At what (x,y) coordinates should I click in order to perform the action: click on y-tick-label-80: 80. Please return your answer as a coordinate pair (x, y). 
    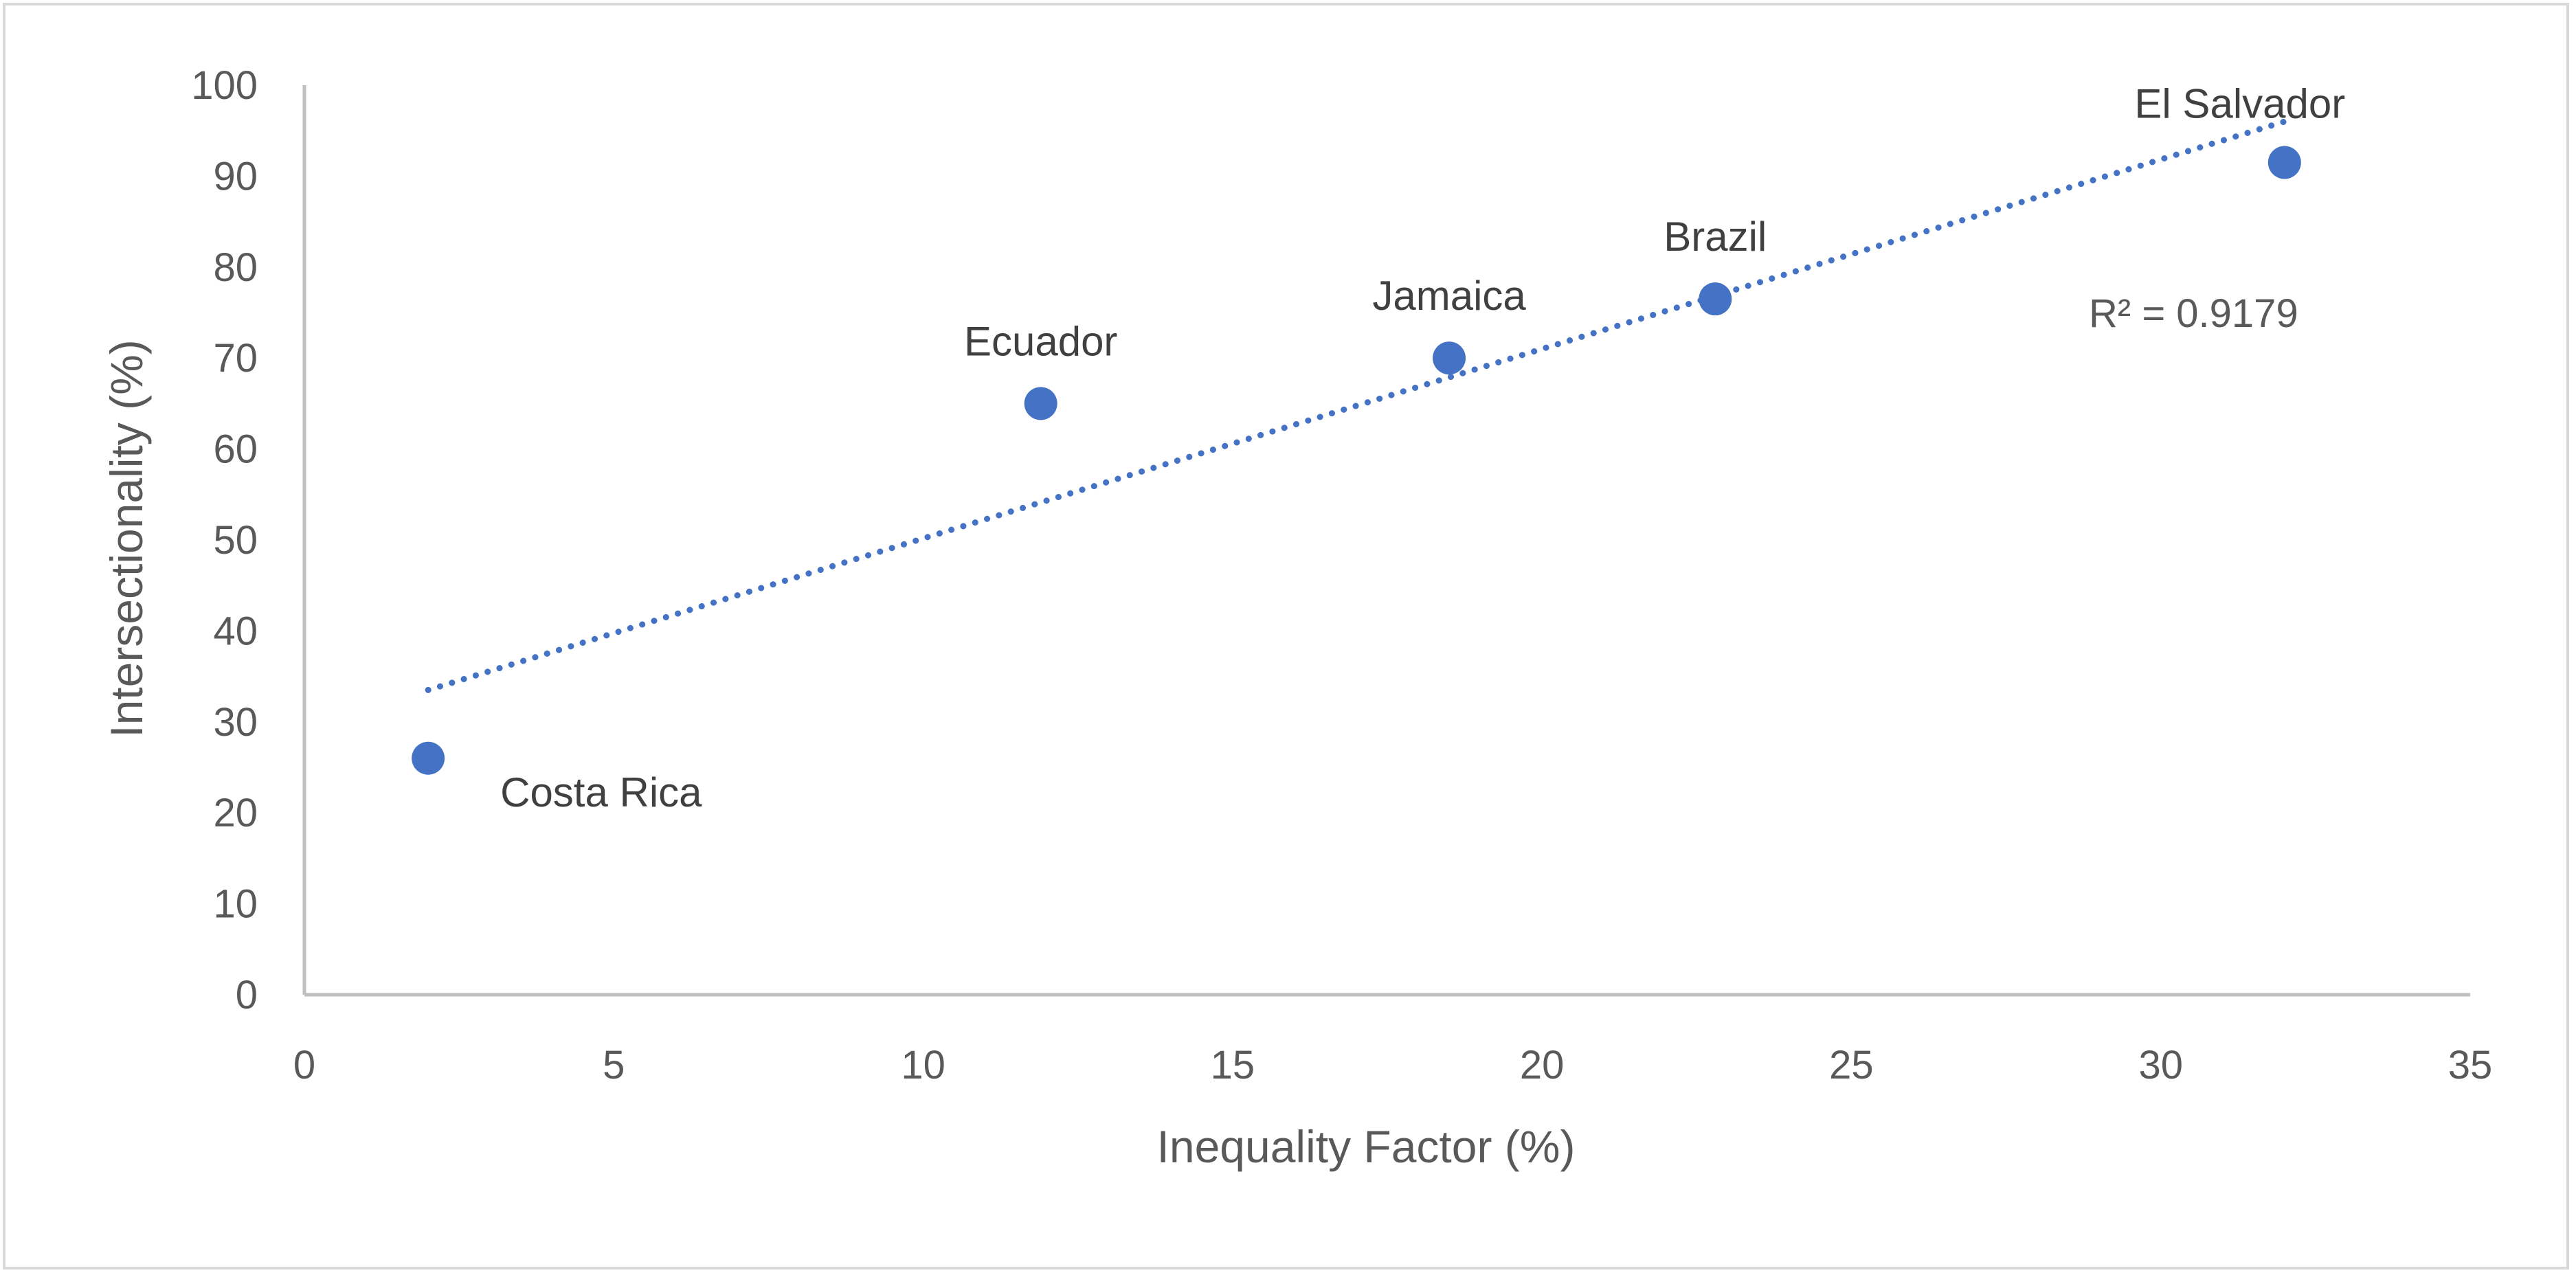
    Looking at the image, I should click on (235, 267).